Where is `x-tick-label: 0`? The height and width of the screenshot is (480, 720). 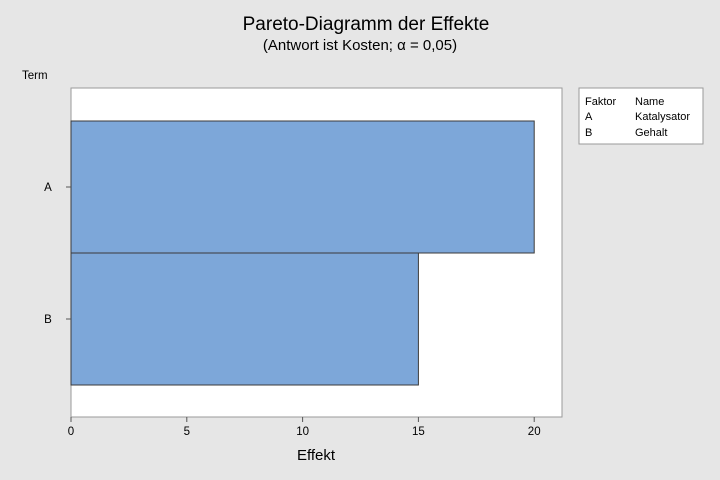 x-tick-label: 0 is located at coordinates (71, 432).